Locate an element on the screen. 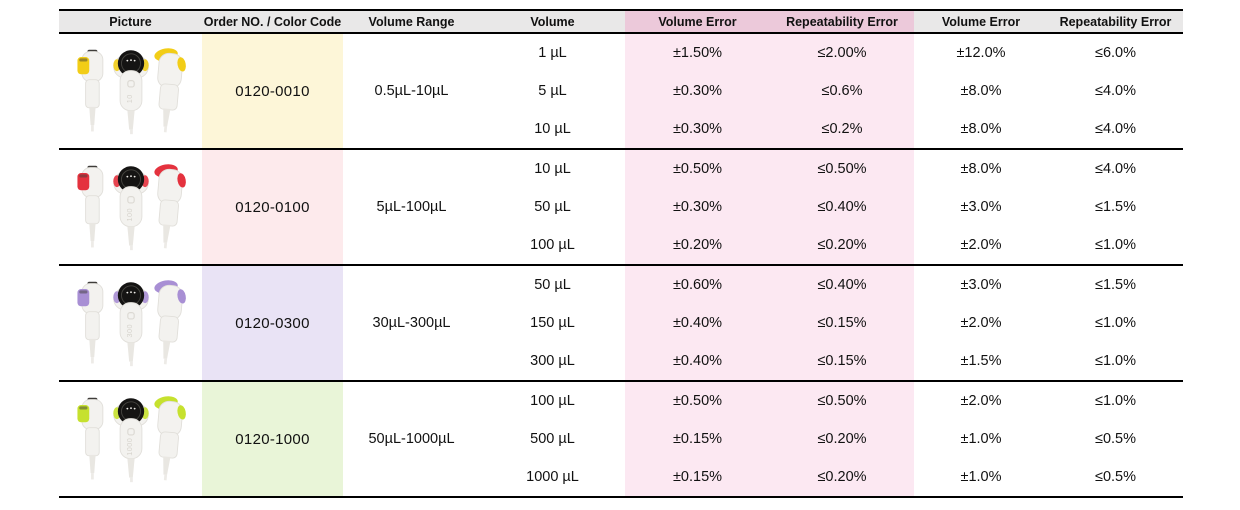 The width and height of the screenshot is (1240, 510). table-row: 50 µL ±0.30% ≤0.40% ±3.0% ≤1.5% is located at coordinates (621, 207).